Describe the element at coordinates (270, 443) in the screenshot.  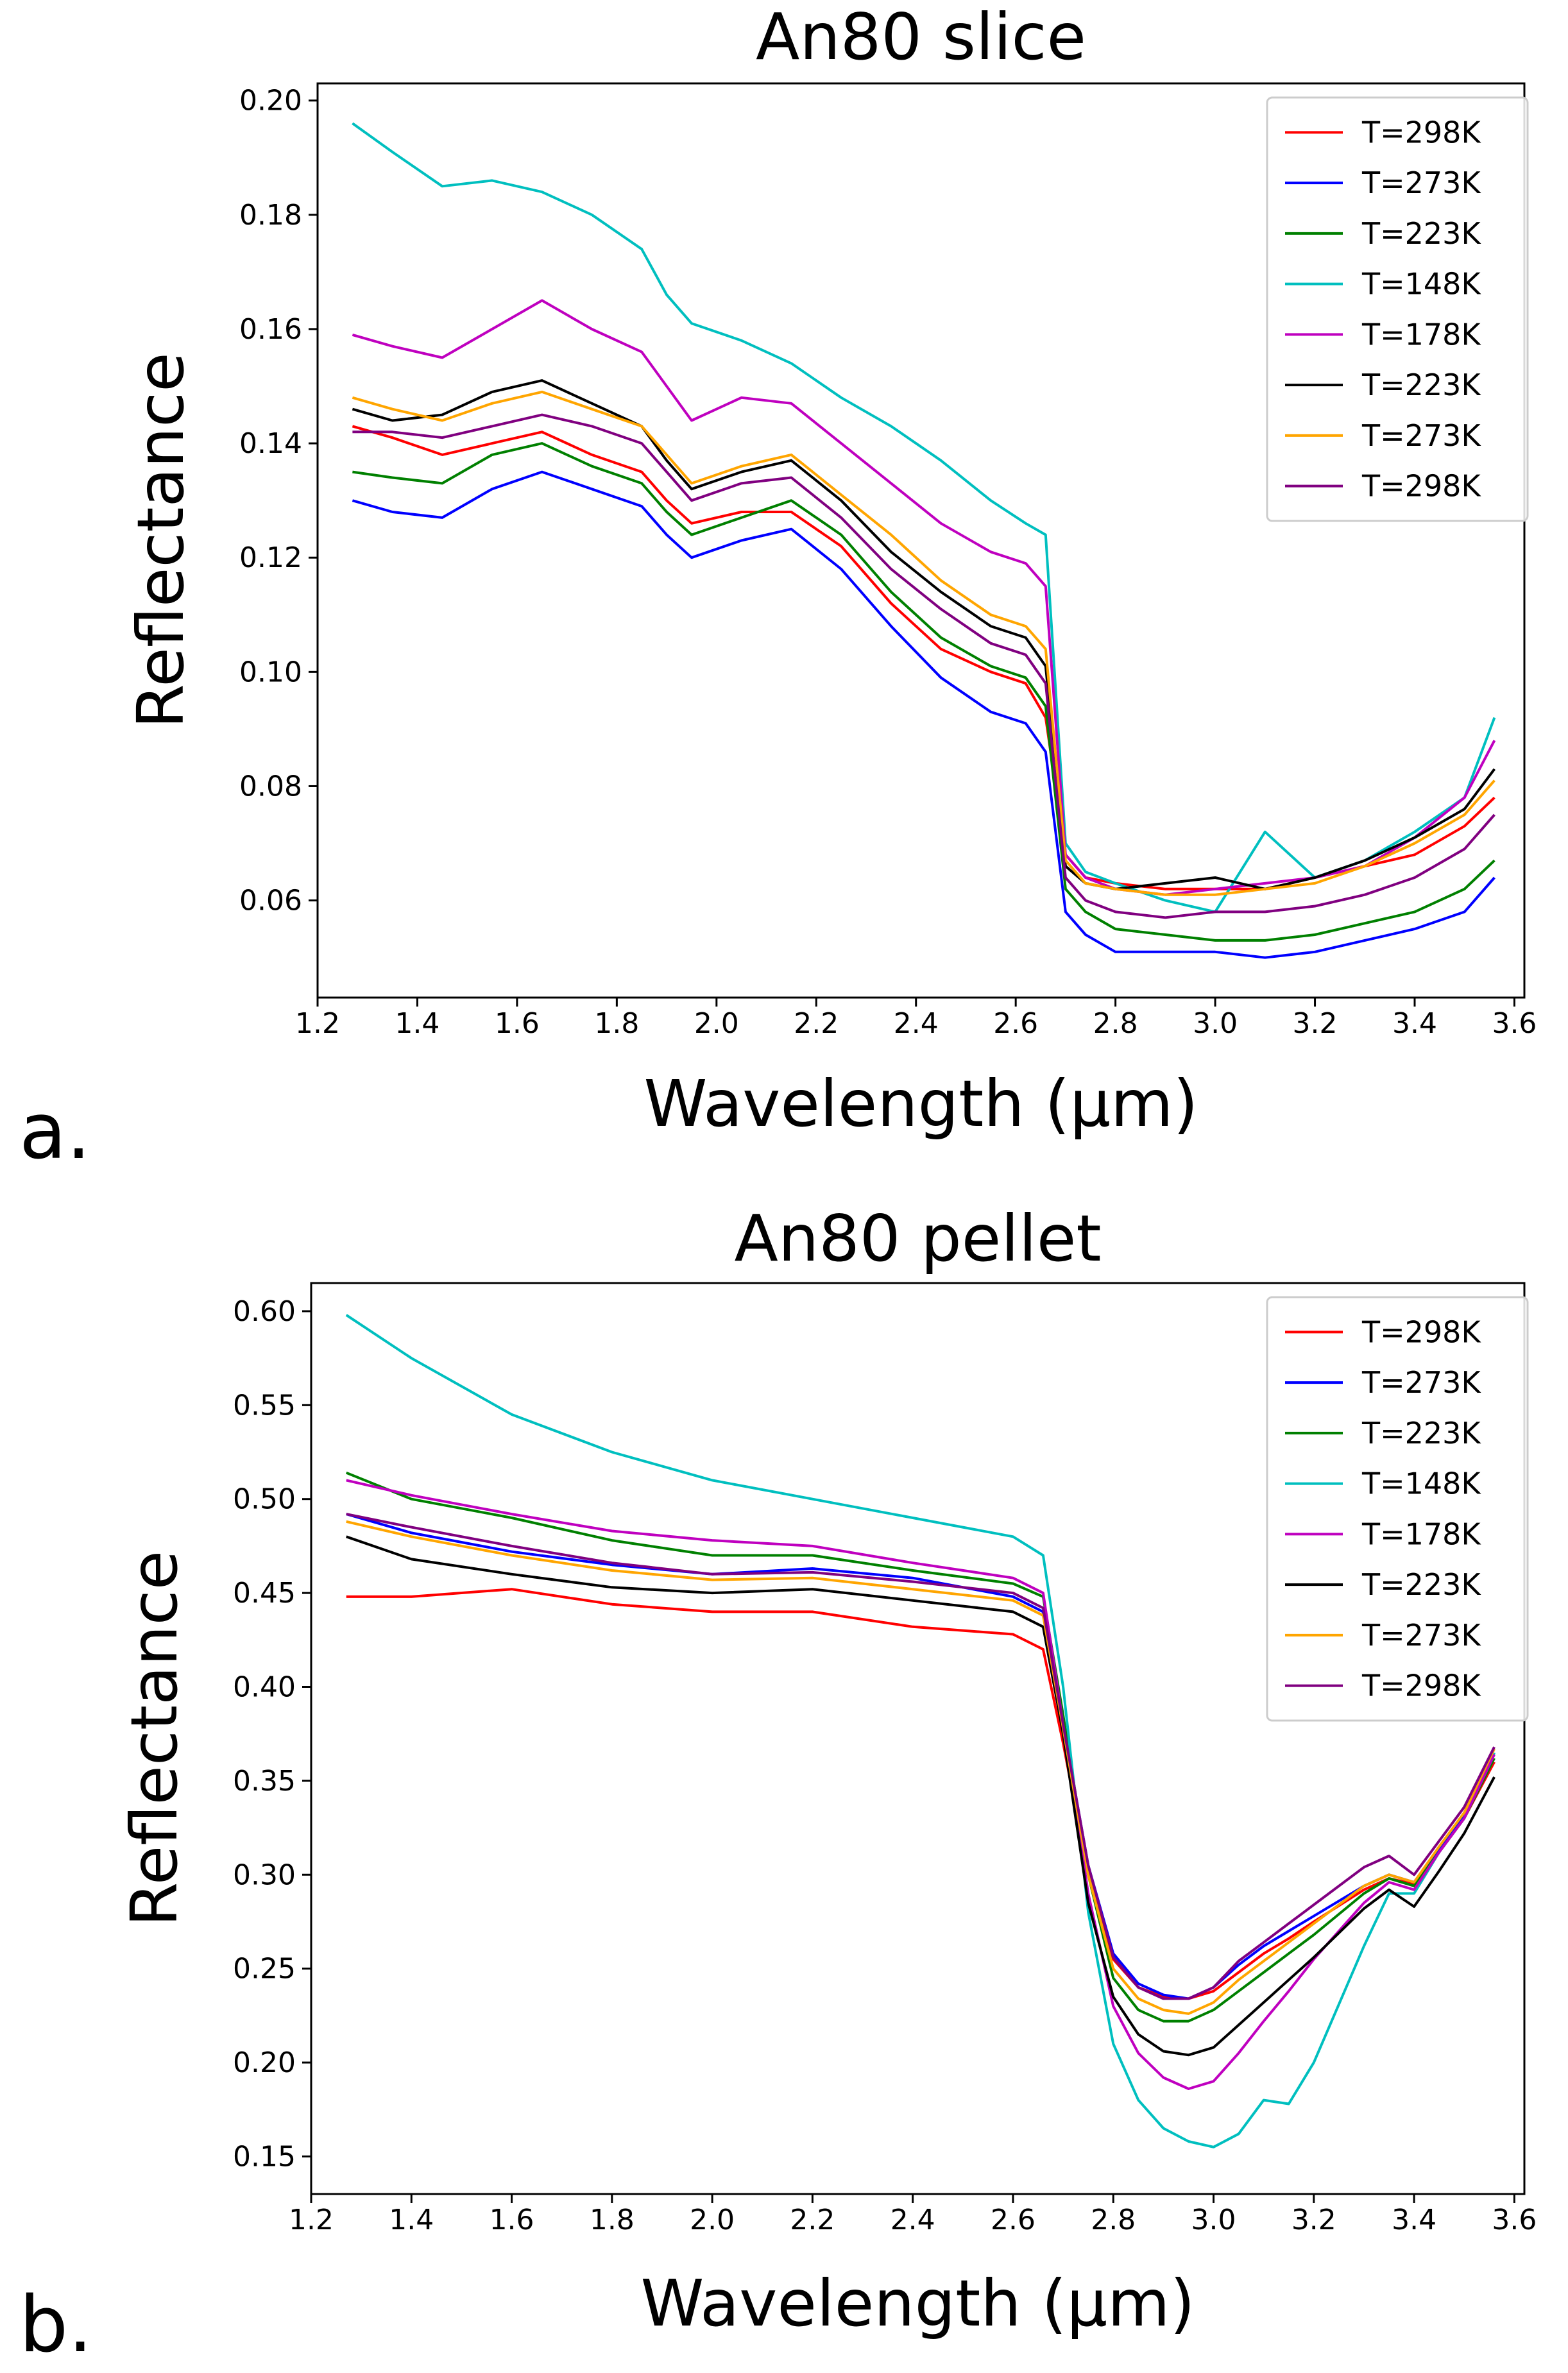
I see `y-tick-label: 0.14` at that location.